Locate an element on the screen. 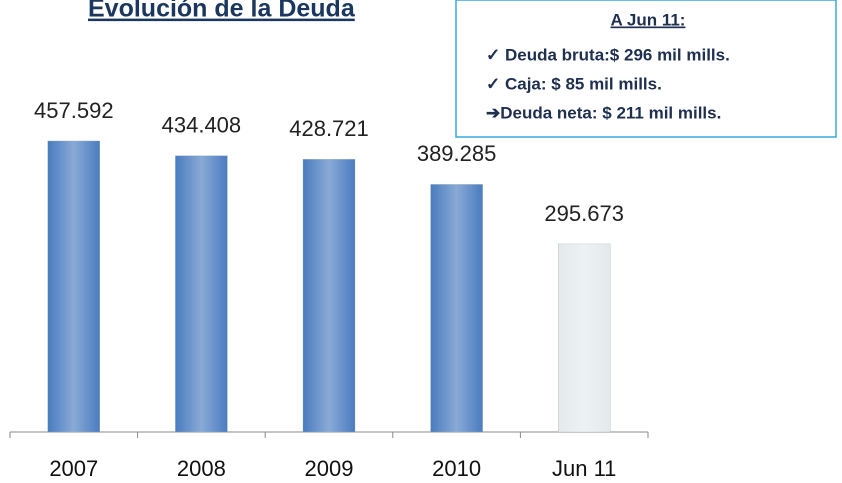 The image size is (842, 483). annotation-line: ➔Deuda neta: $ 211 mil mills. is located at coordinates (603, 112).